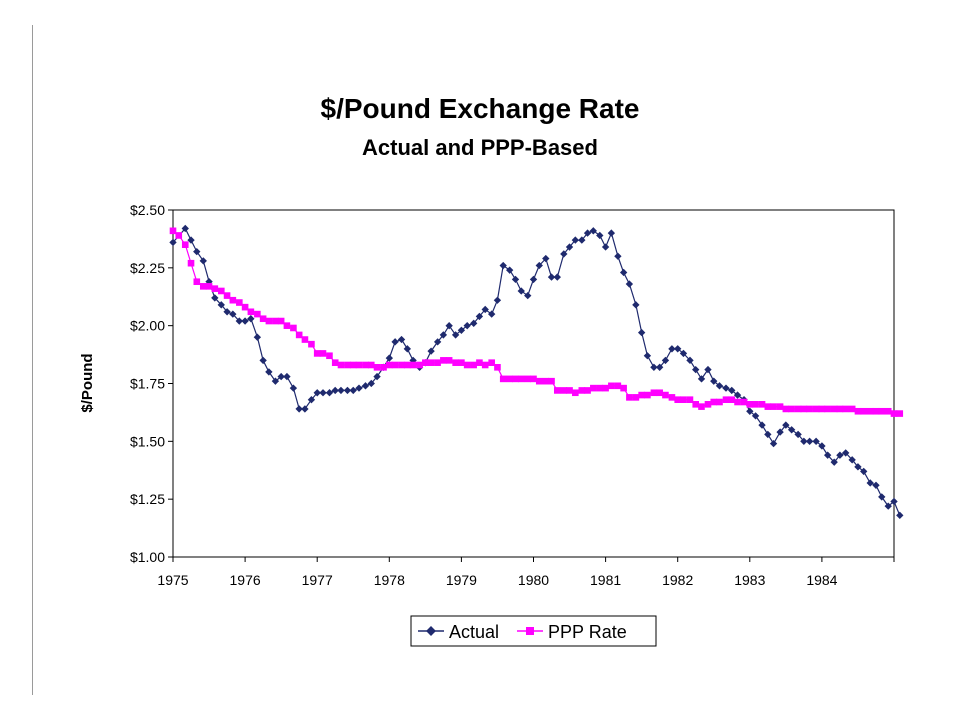 This screenshot has height=720, width=960. Describe the element at coordinates (461, 580) in the screenshot. I see `x-tick-label: 1979` at that location.